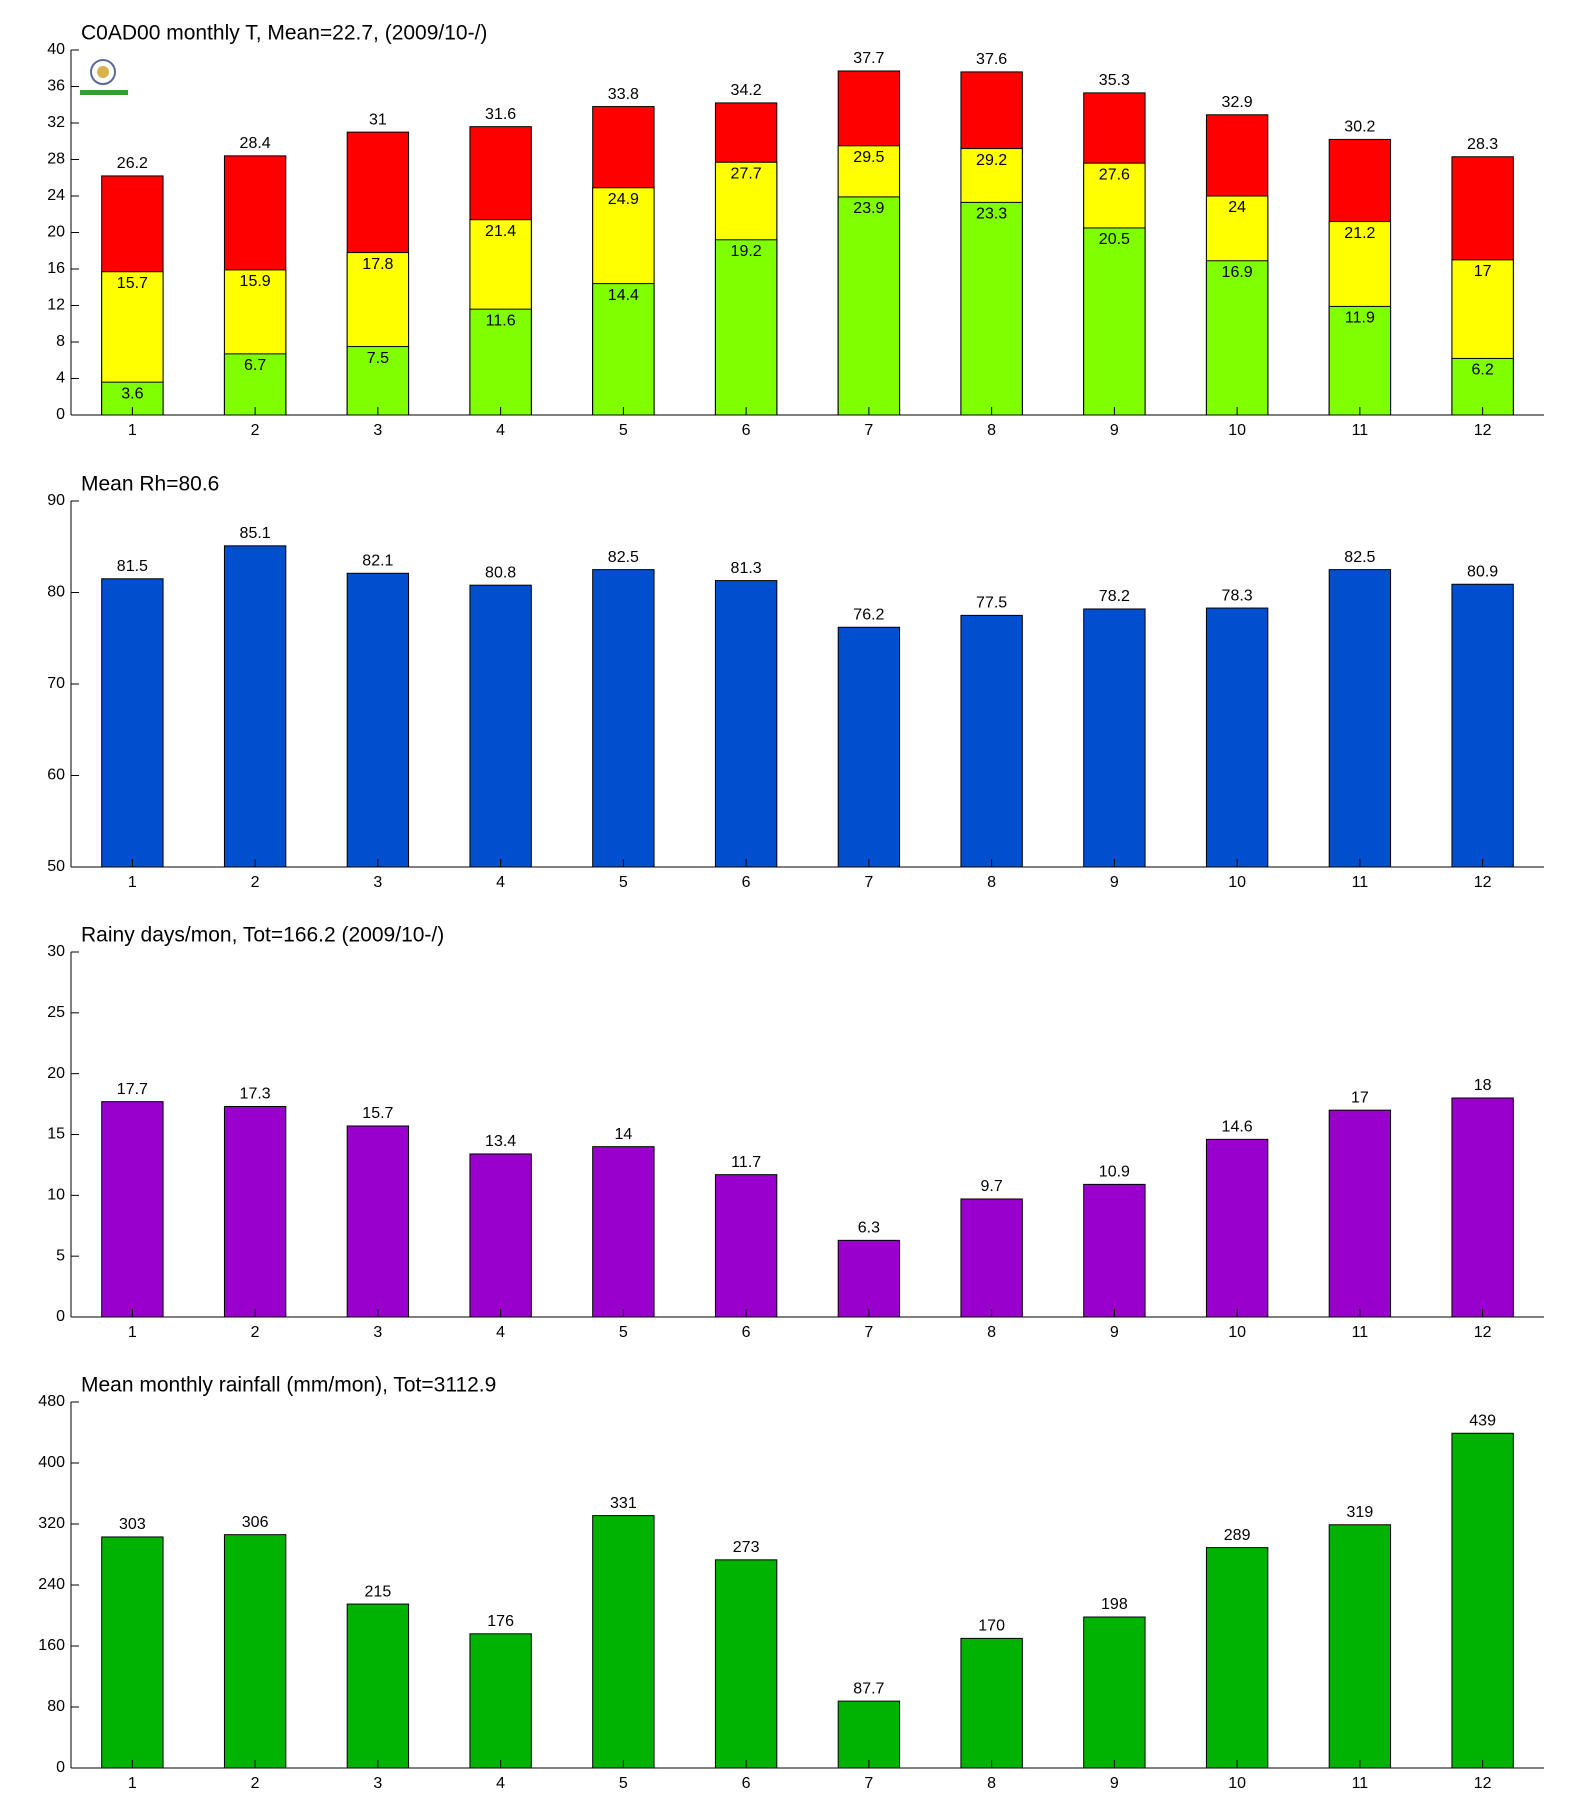  What do you see at coordinates (991, 214) in the screenshot?
I see `data-label: 23.3` at bounding box center [991, 214].